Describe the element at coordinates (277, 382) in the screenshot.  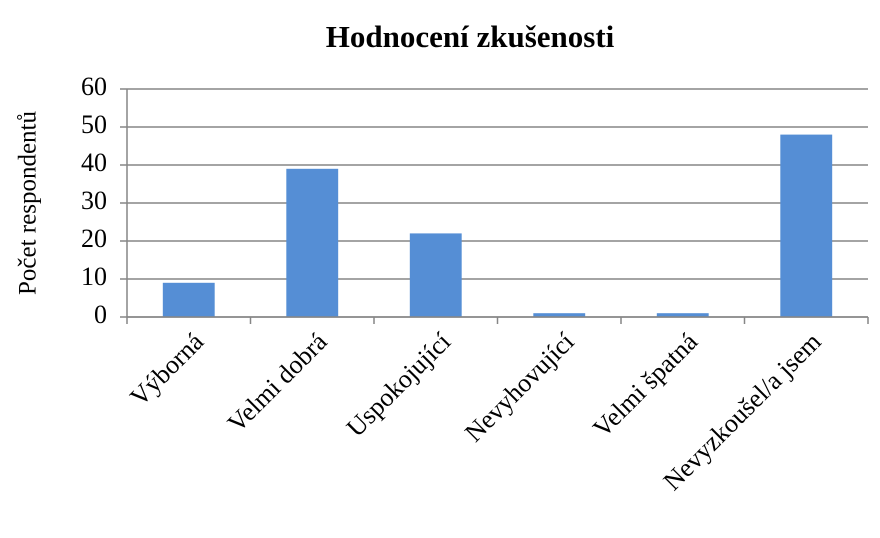
I see `x-tick-label: Velmi dobrá` at that location.